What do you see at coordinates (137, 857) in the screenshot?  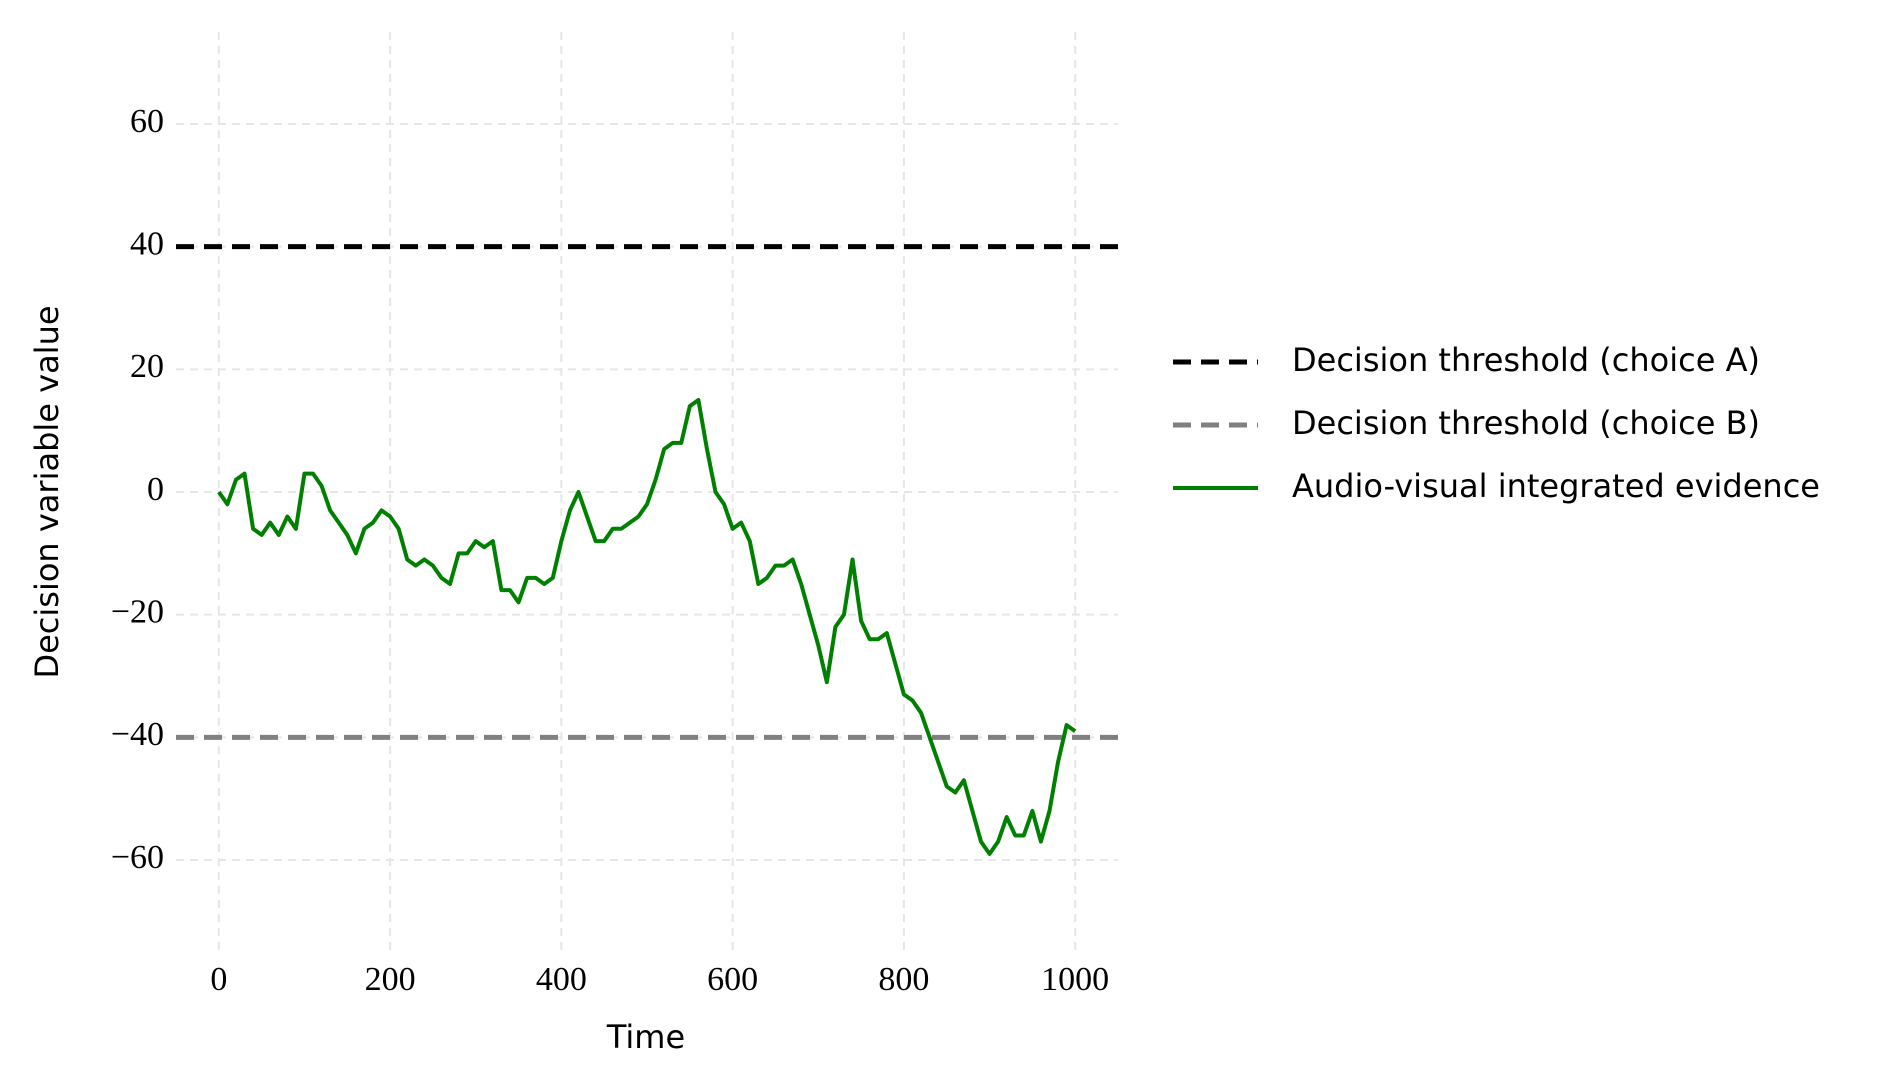 I see `y-tick-label: −60` at bounding box center [137, 857].